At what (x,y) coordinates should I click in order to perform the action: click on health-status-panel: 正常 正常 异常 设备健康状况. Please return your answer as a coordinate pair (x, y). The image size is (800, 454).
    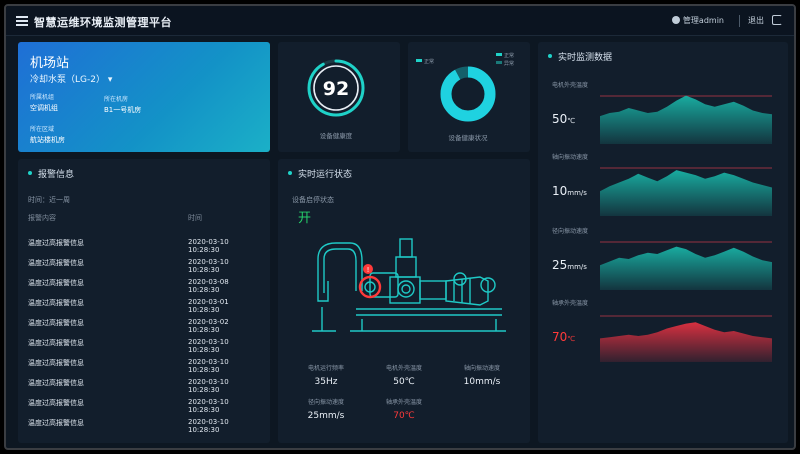
    Looking at the image, I should click on (469, 97).